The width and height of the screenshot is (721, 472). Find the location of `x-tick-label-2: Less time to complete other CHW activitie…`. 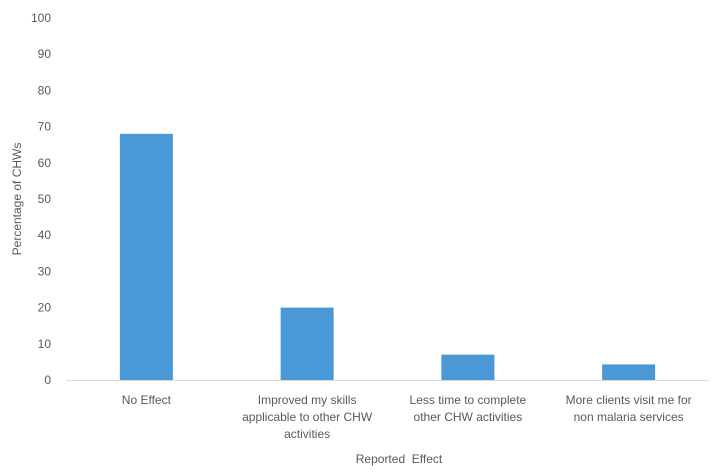

x-tick-label-2: Less time to complete other CHW activitie… is located at coordinates (468, 408).